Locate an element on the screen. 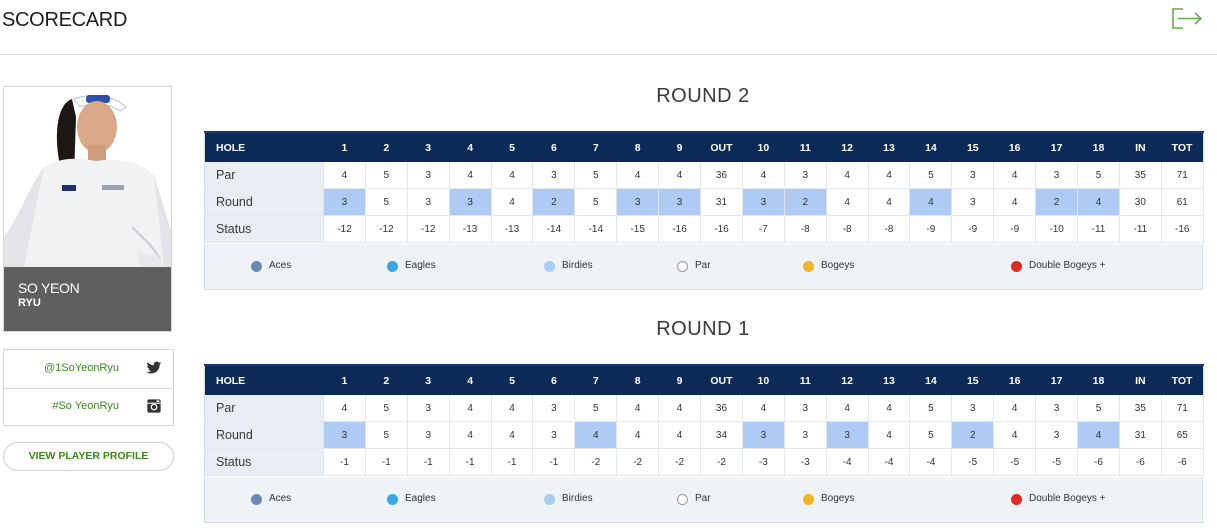 This screenshot has width=1217, height=528. column-header: 16 is located at coordinates (1014, 379).